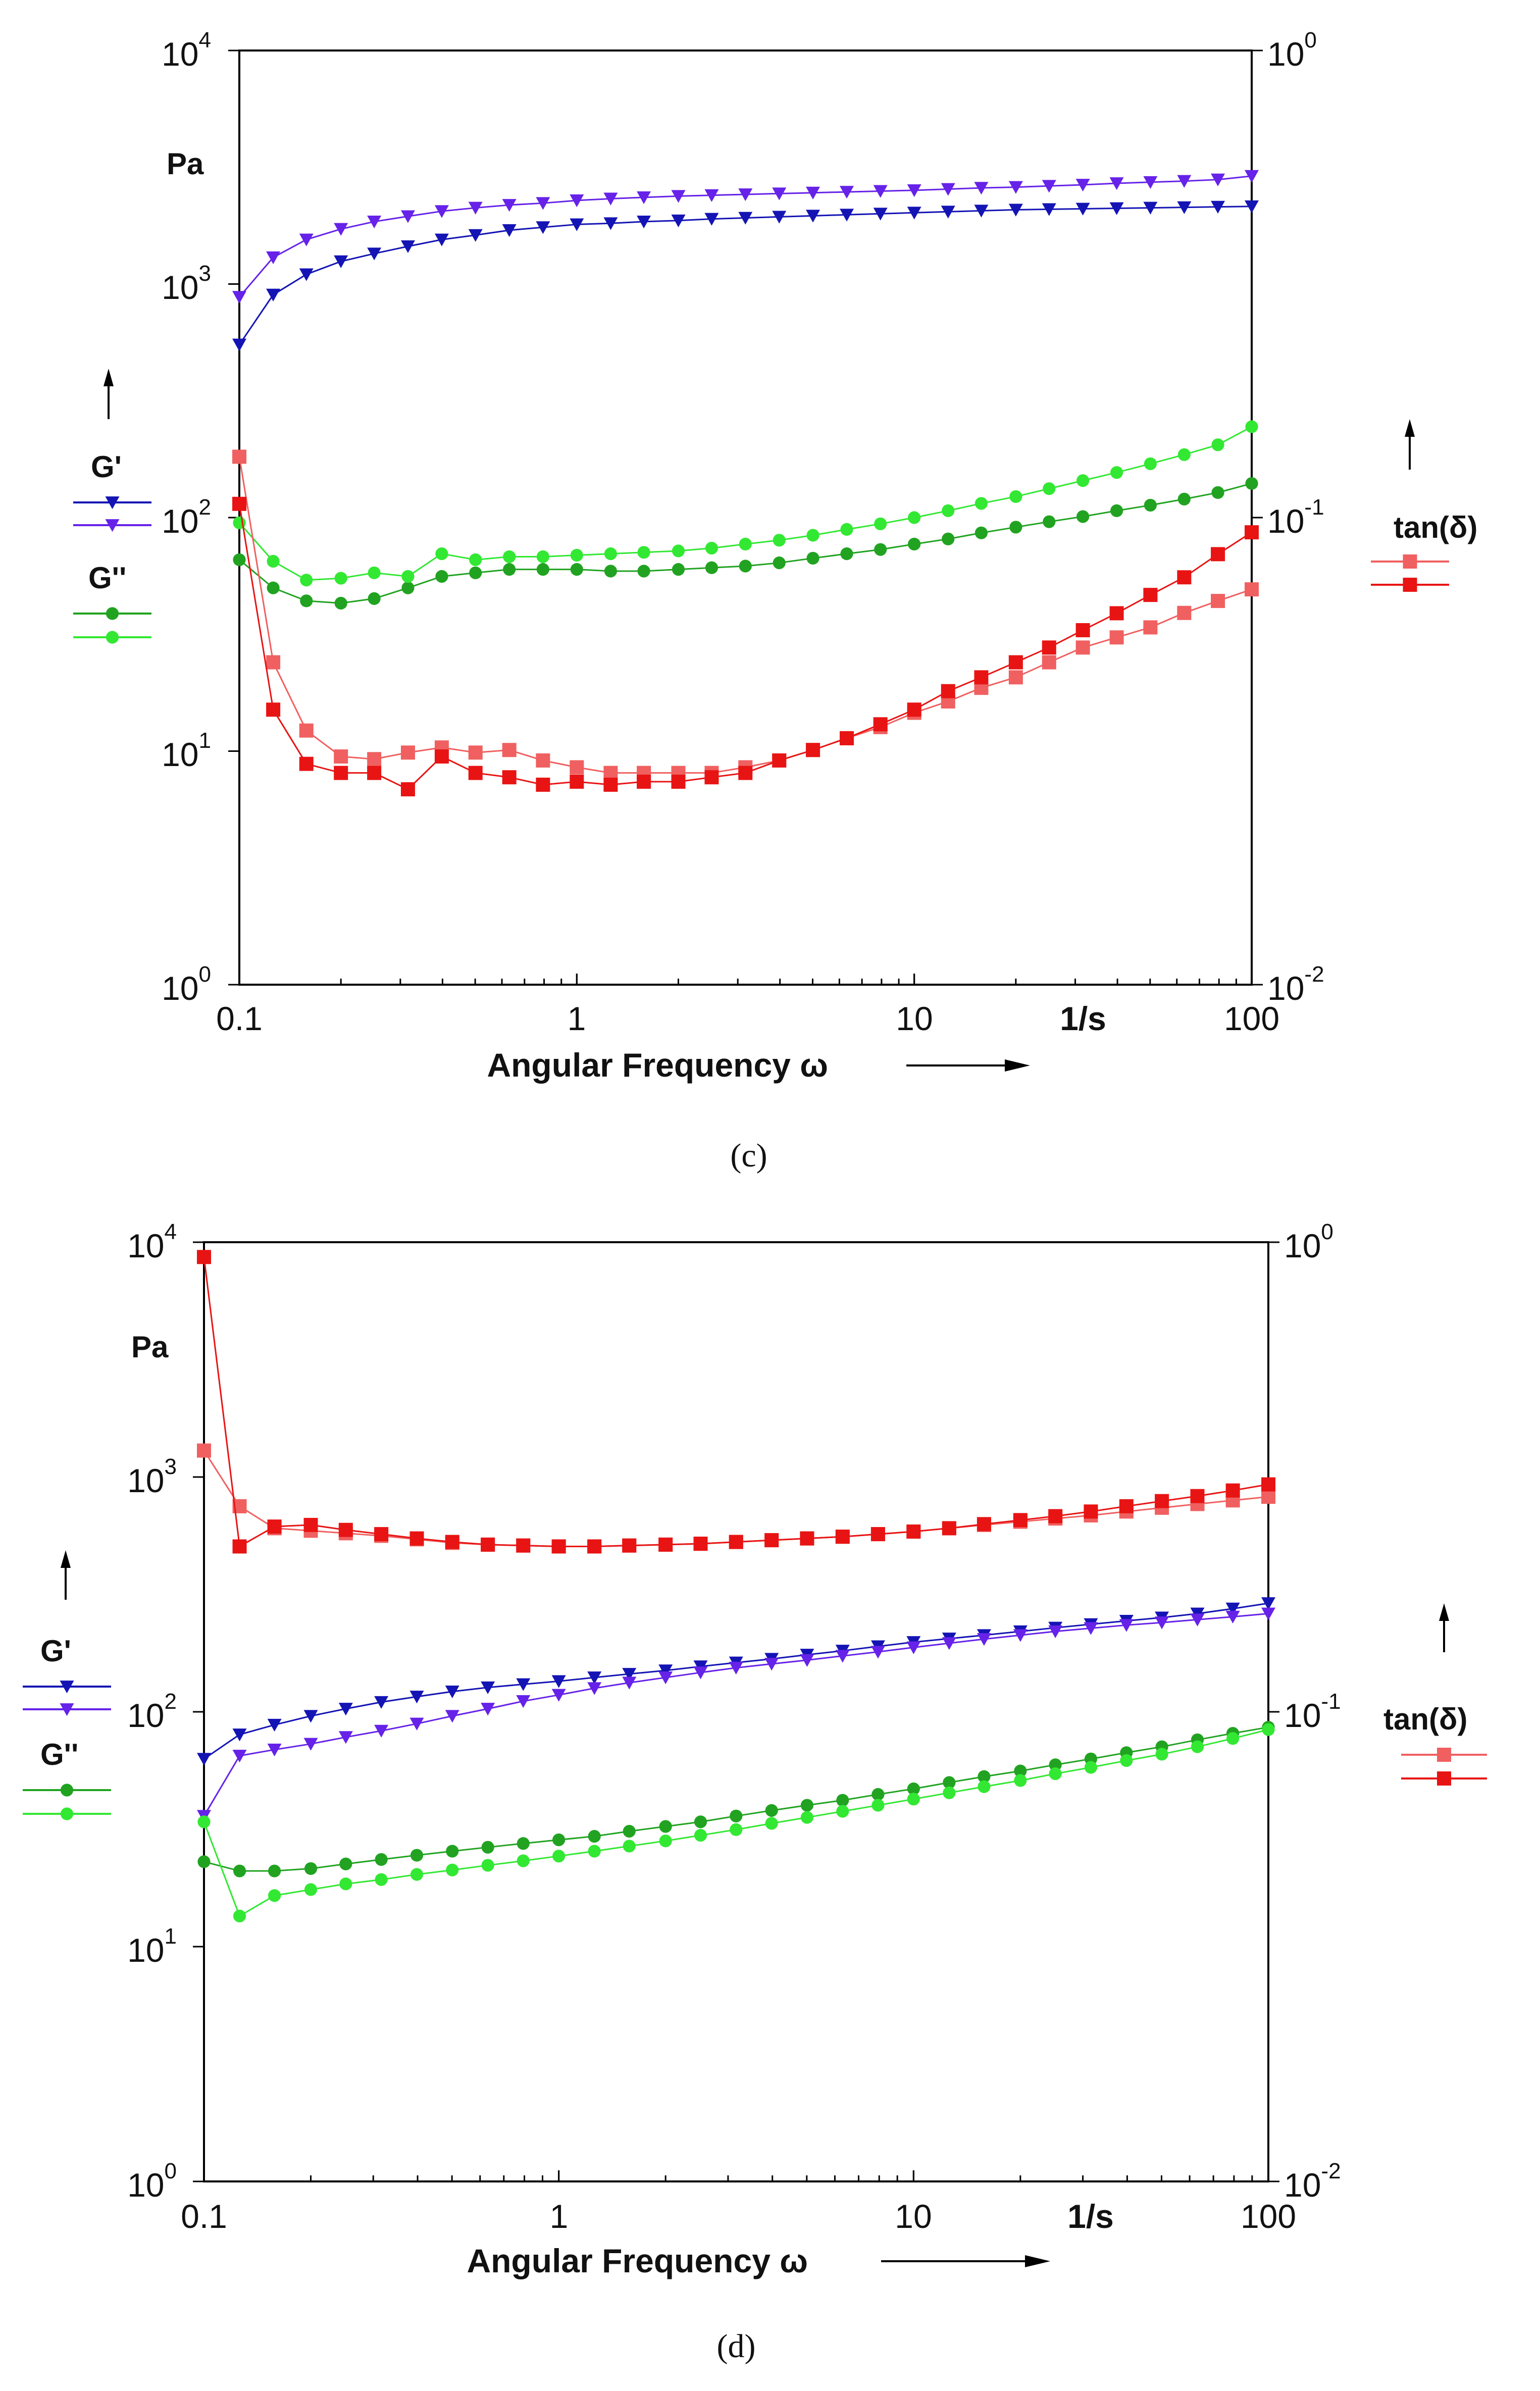 The height and width of the screenshot is (2391, 1540). Describe the element at coordinates (187, 50) in the screenshot. I see `chart-c-ytick-label: 10⁴` at that location.